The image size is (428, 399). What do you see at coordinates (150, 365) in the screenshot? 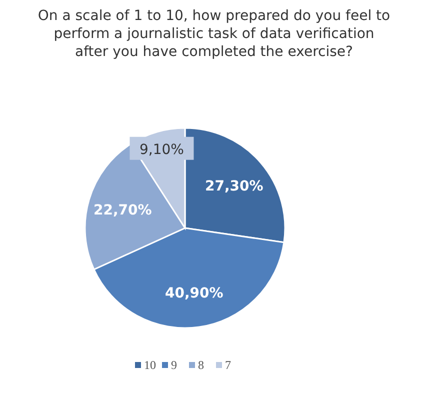
I see `legend-label: 10` at bounding box center [150, 365].